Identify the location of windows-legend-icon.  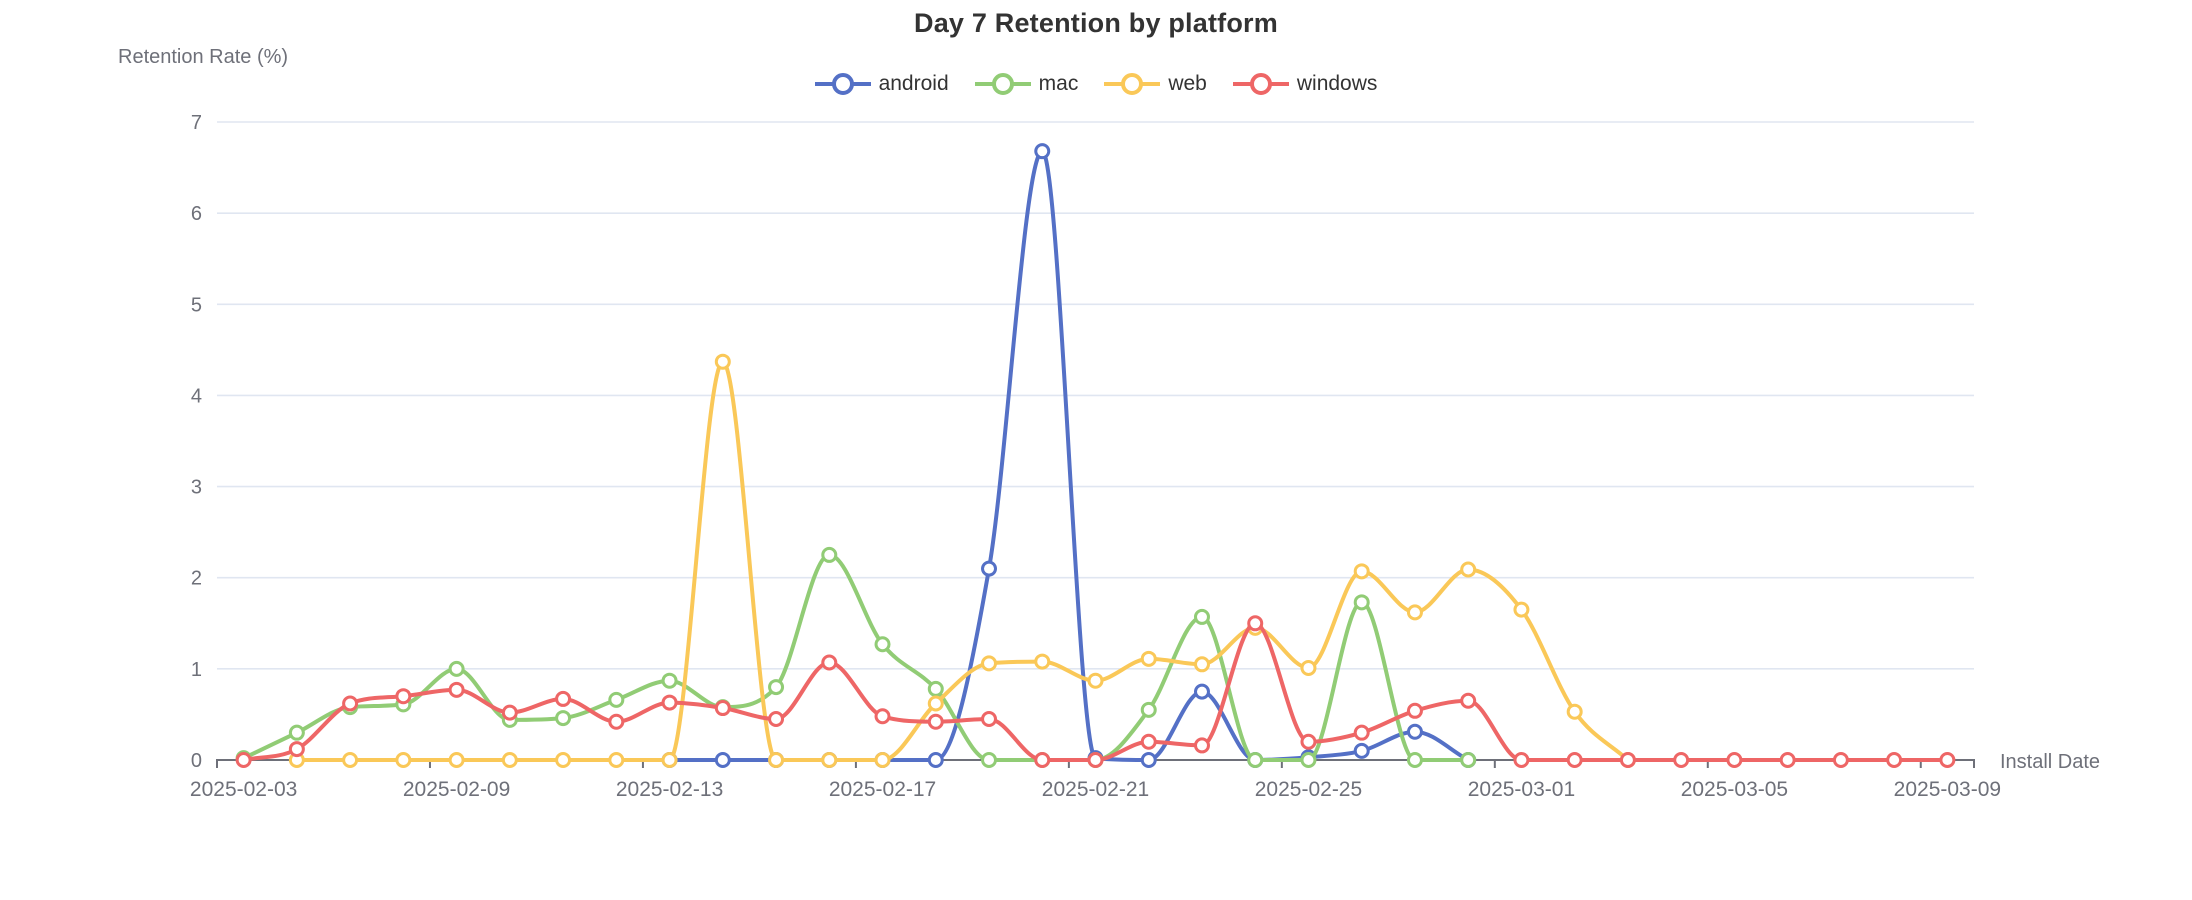
(1260, 84).